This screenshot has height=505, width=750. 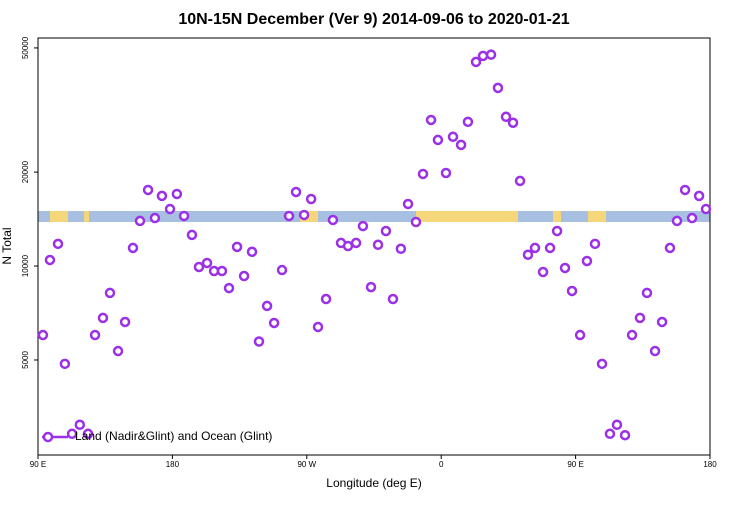 What do you see at coordinates (48, 437) in the screenshot?
I see `legend-marker` at bounding box center [48, 437].